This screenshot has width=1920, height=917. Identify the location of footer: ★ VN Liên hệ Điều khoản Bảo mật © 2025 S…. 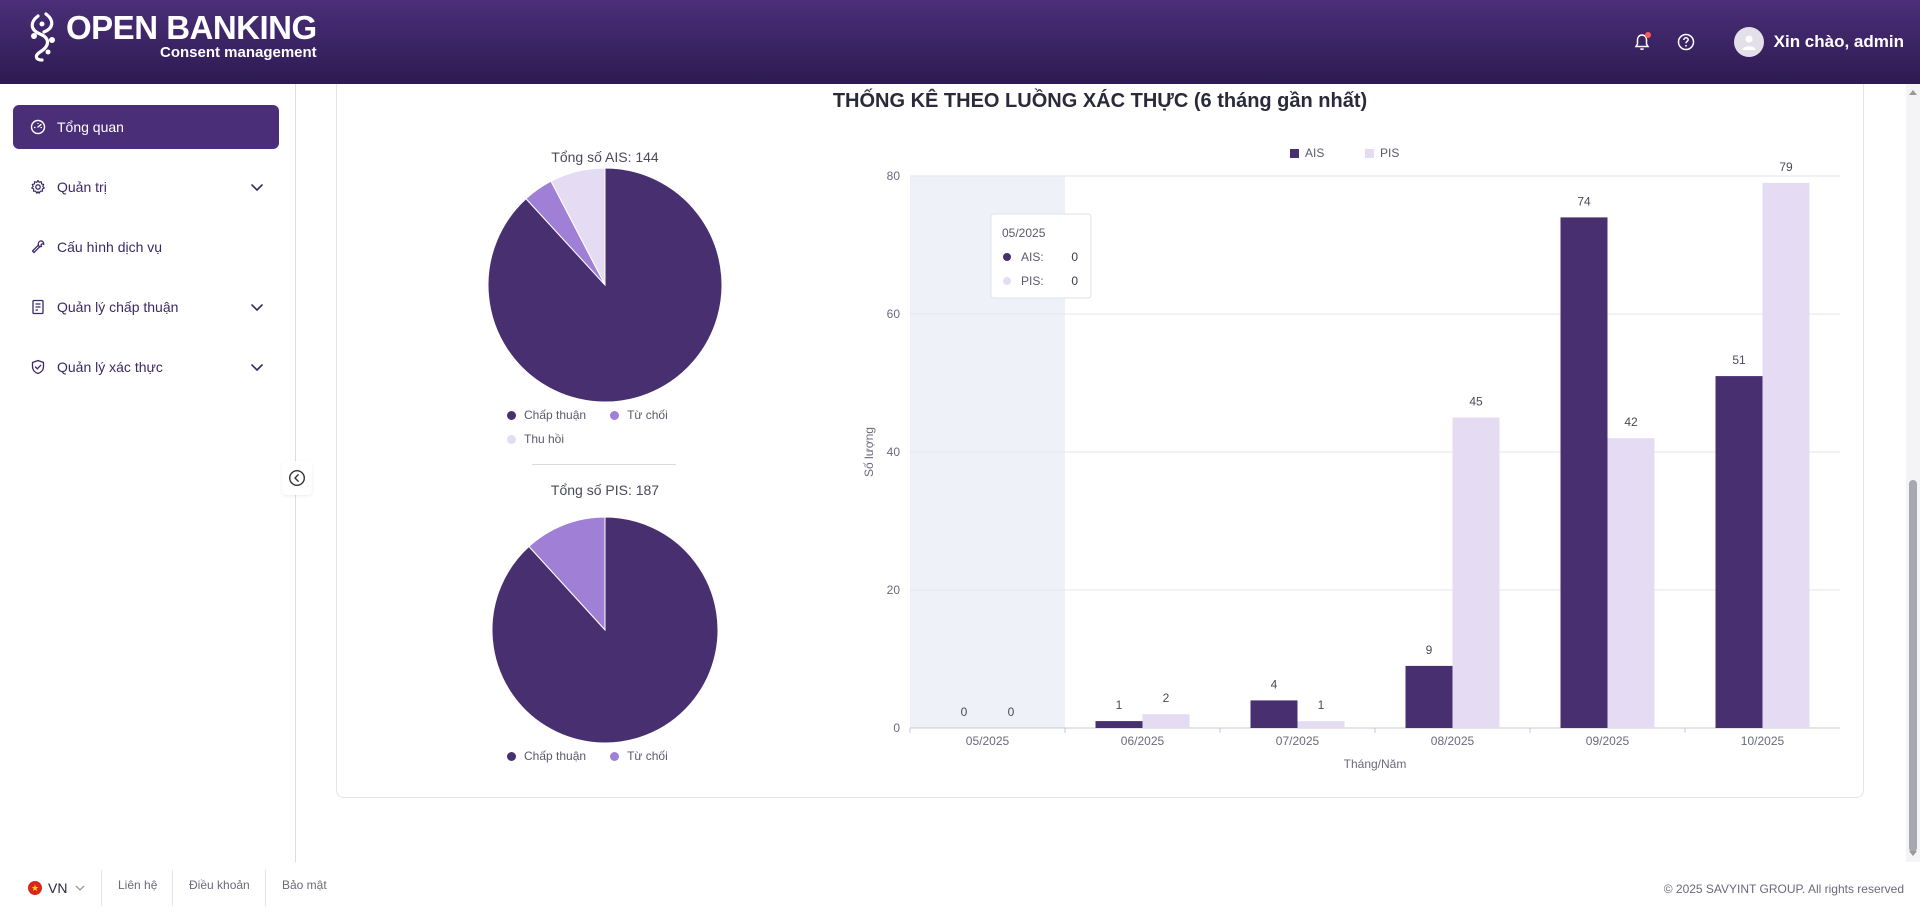
(960, 889).